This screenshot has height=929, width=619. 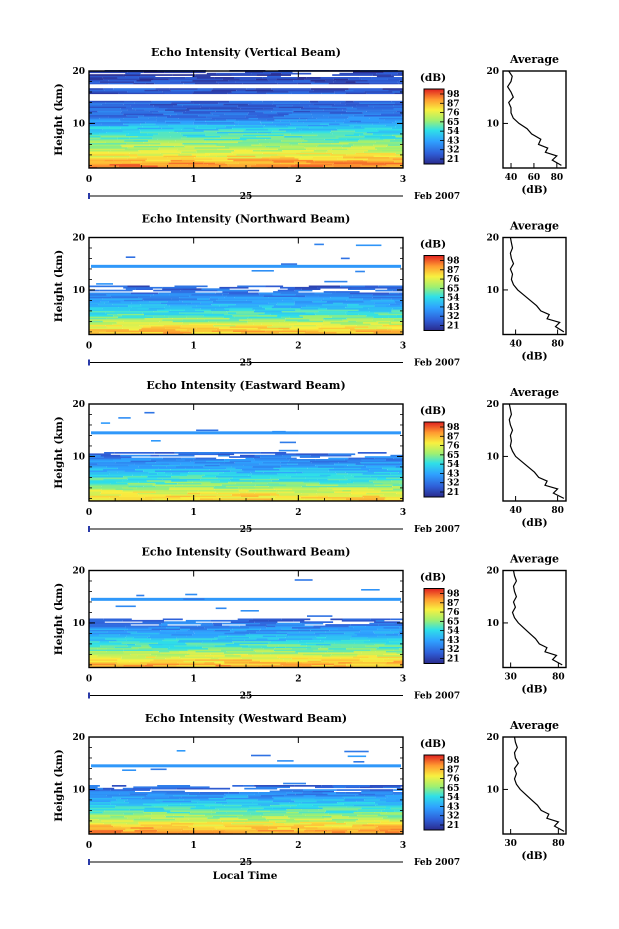 I want to click on average-x-tick-label: 40, so click(x=511, y=178).